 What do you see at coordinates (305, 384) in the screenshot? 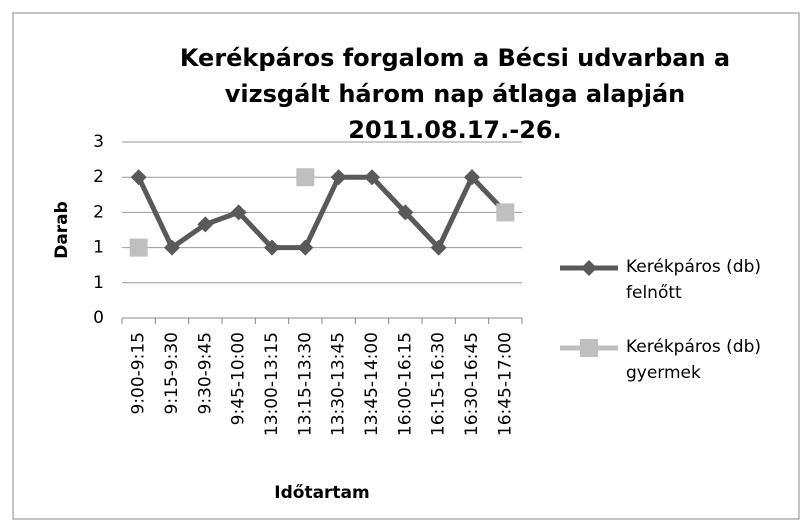
I see `x-tick-label: 13:15-13:30` at bounding box center [305, 384].